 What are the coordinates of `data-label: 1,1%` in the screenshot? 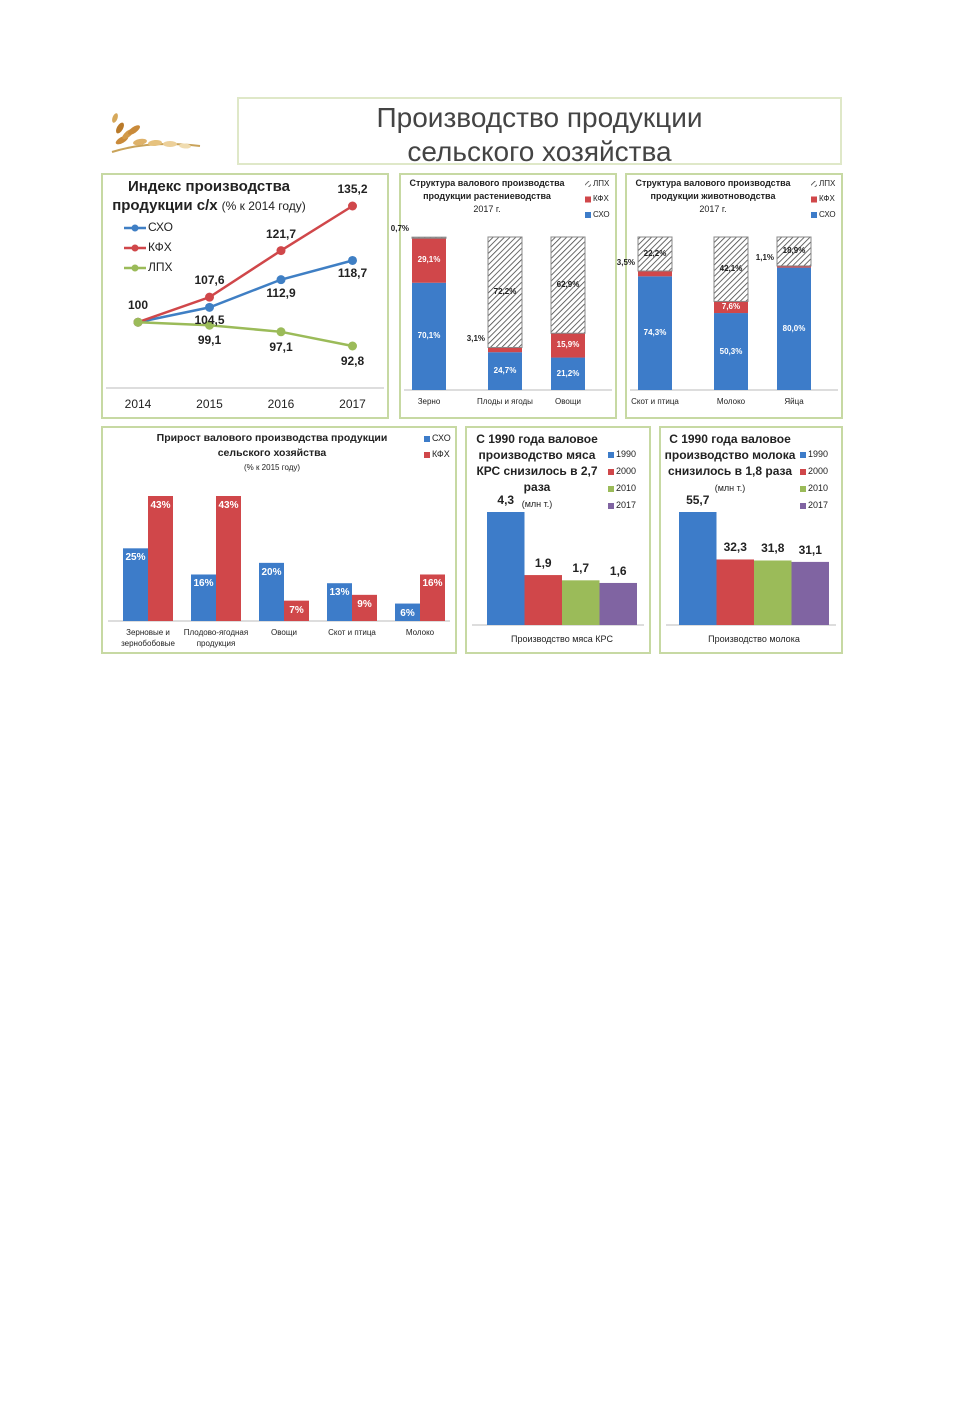 It's located at (764, 257).